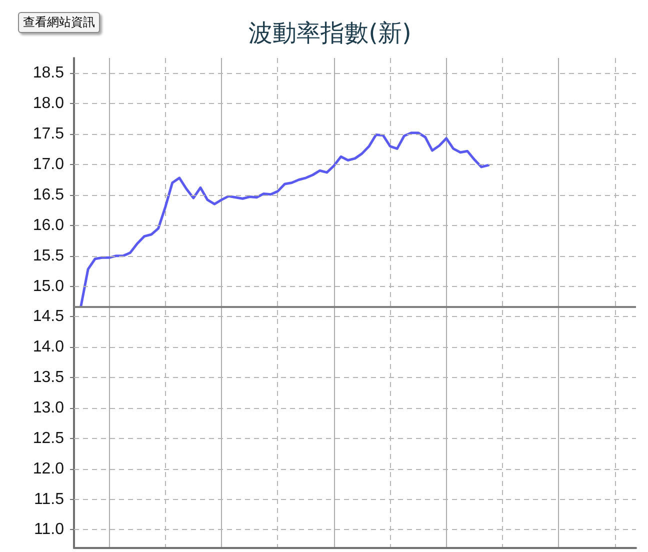 The height and width of the screenshot is (552, 648). Describe the element at coordinates (48, 408) in the screenshot. I see `y-tick-label: 13.0` at that location.